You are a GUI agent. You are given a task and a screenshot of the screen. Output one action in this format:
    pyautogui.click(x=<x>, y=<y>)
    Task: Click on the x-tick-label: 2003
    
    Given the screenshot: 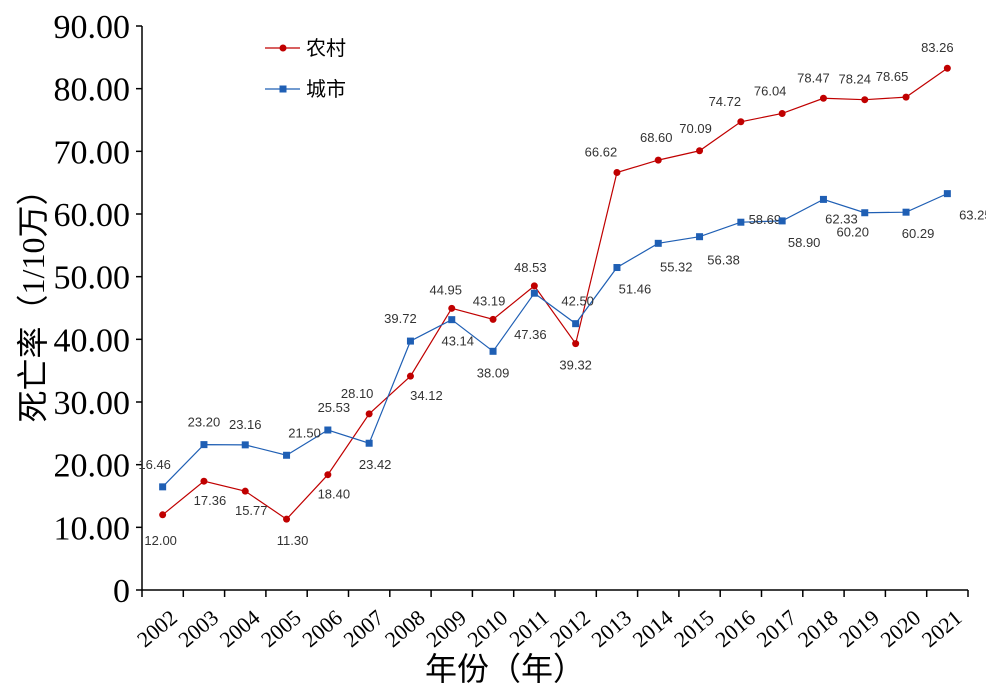 What is the action you would take?
    pyautogui.click(x=198, y=628)
    